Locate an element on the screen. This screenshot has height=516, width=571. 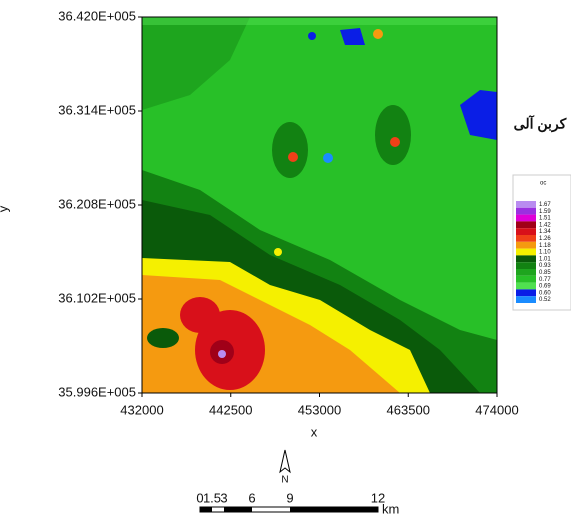
legend-label: 1.59 is located at coordinates (545, 212).